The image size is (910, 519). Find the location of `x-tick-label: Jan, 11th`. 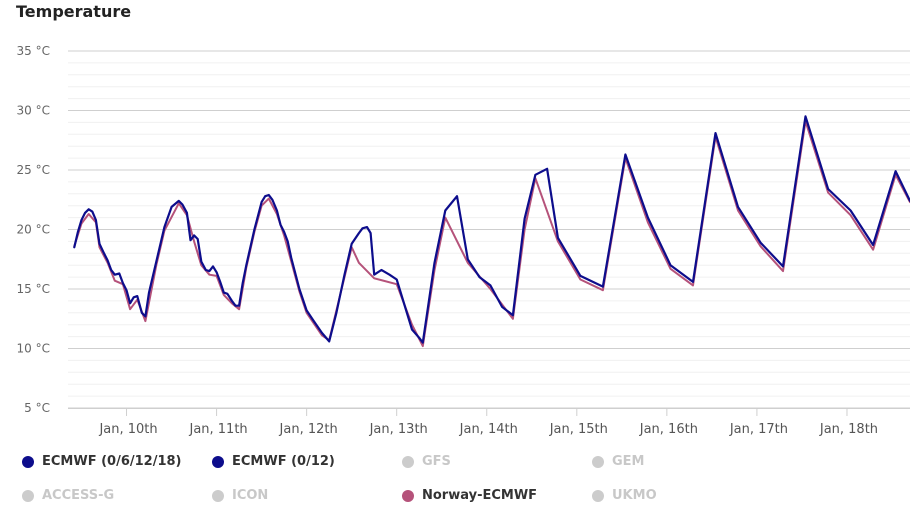

x-tick-label: Jan, 11th is located at coordinates (217, 429).